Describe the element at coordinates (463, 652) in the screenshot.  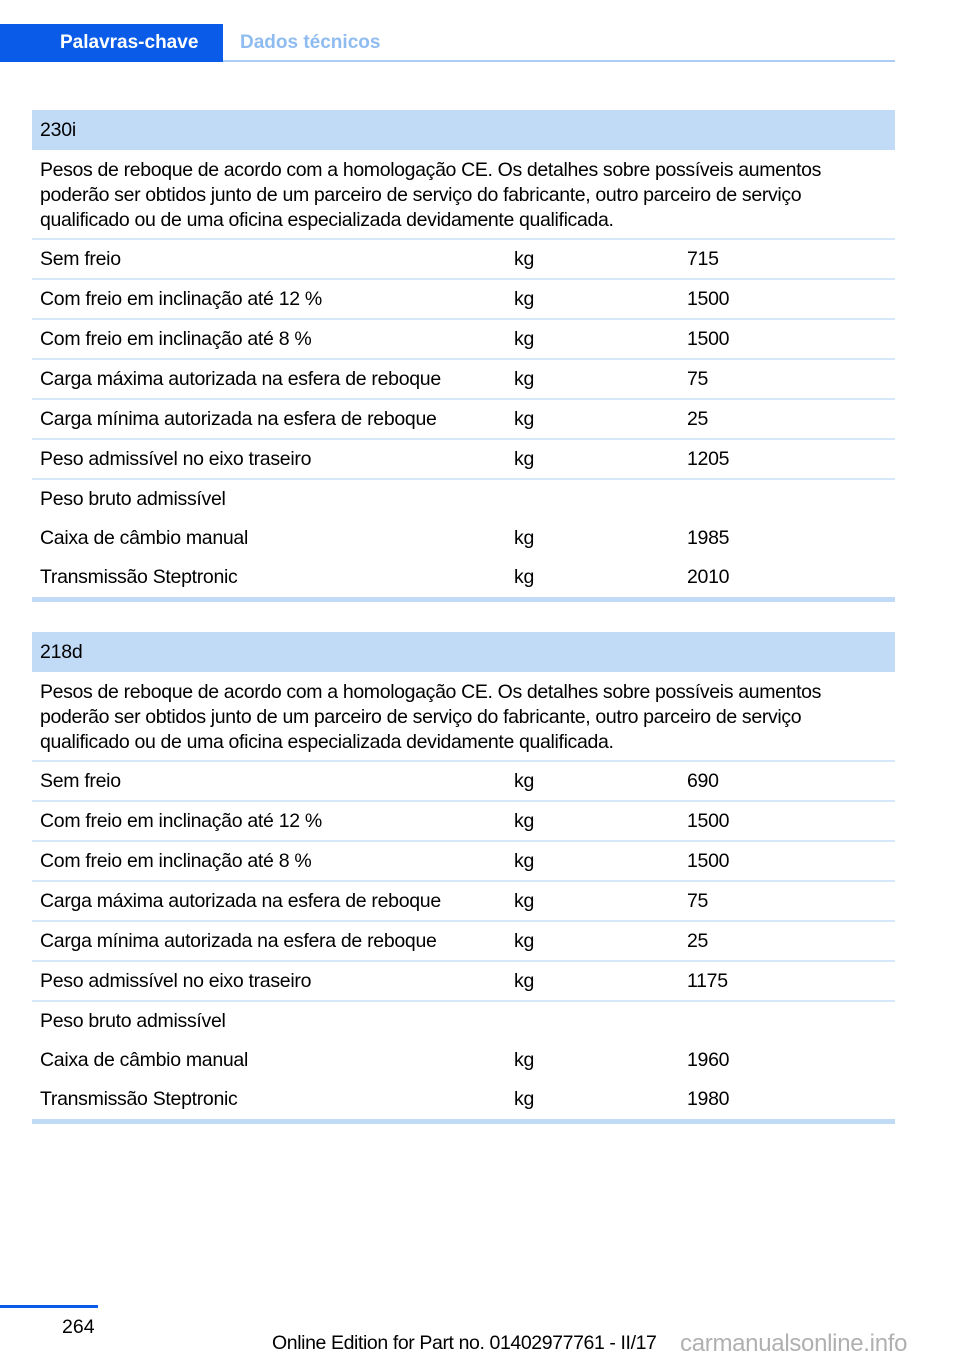
I see `section-title: 218d` at that location.